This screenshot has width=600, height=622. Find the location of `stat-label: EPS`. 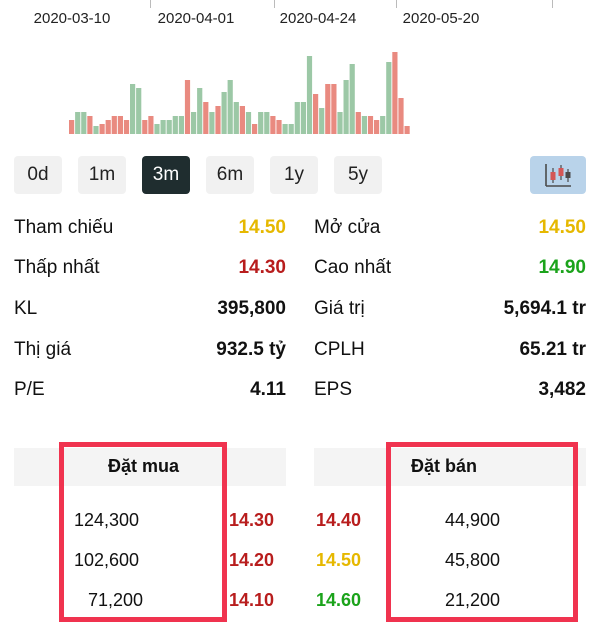

stat-label: EPS is located at coordinates (333, 389).